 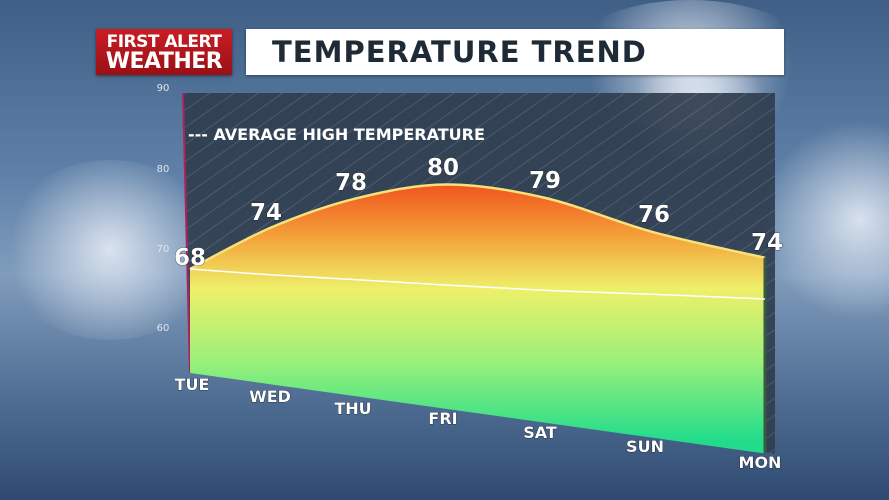 I want to click on data-label: 80, so click(x=443, y=168).